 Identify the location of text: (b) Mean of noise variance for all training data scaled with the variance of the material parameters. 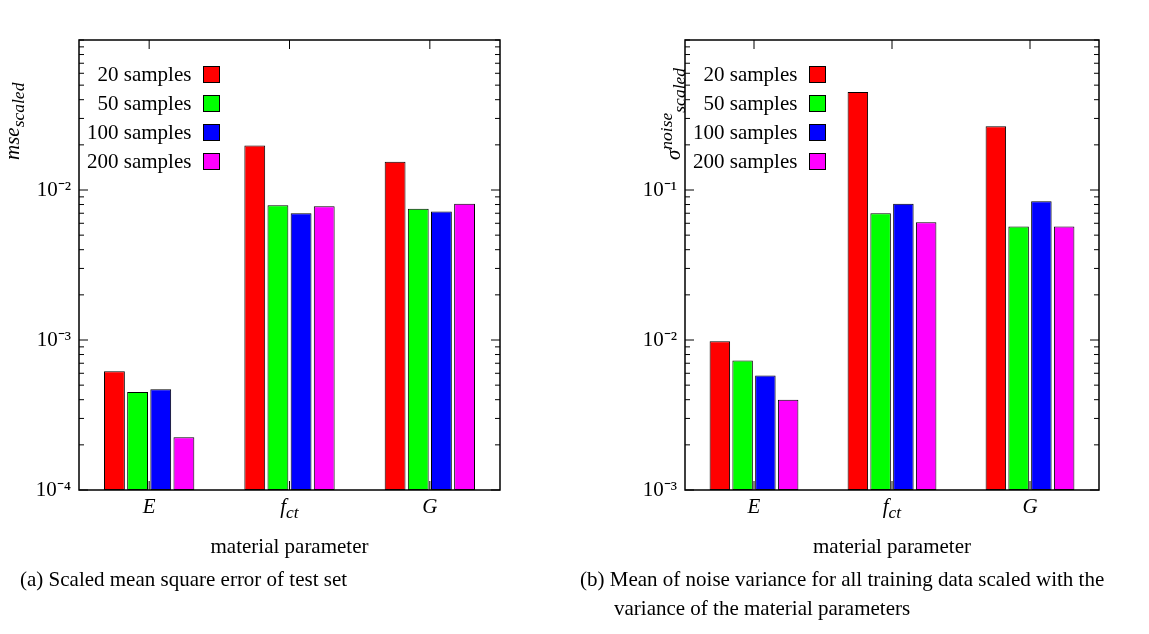
(843, 594).